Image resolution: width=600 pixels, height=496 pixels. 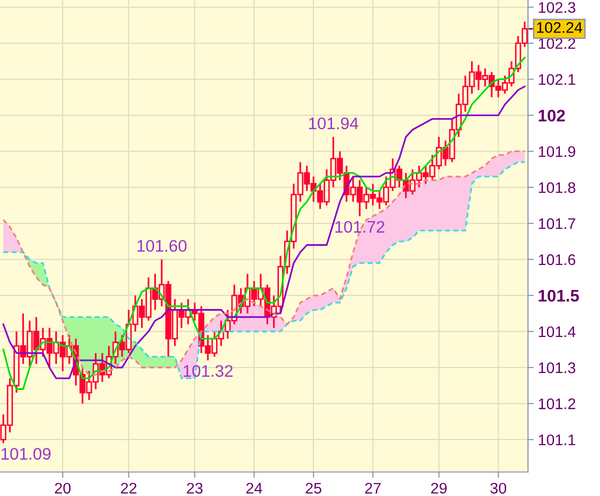 I want to click on y-tick-label: 101.3, so click(x=557, y=368).